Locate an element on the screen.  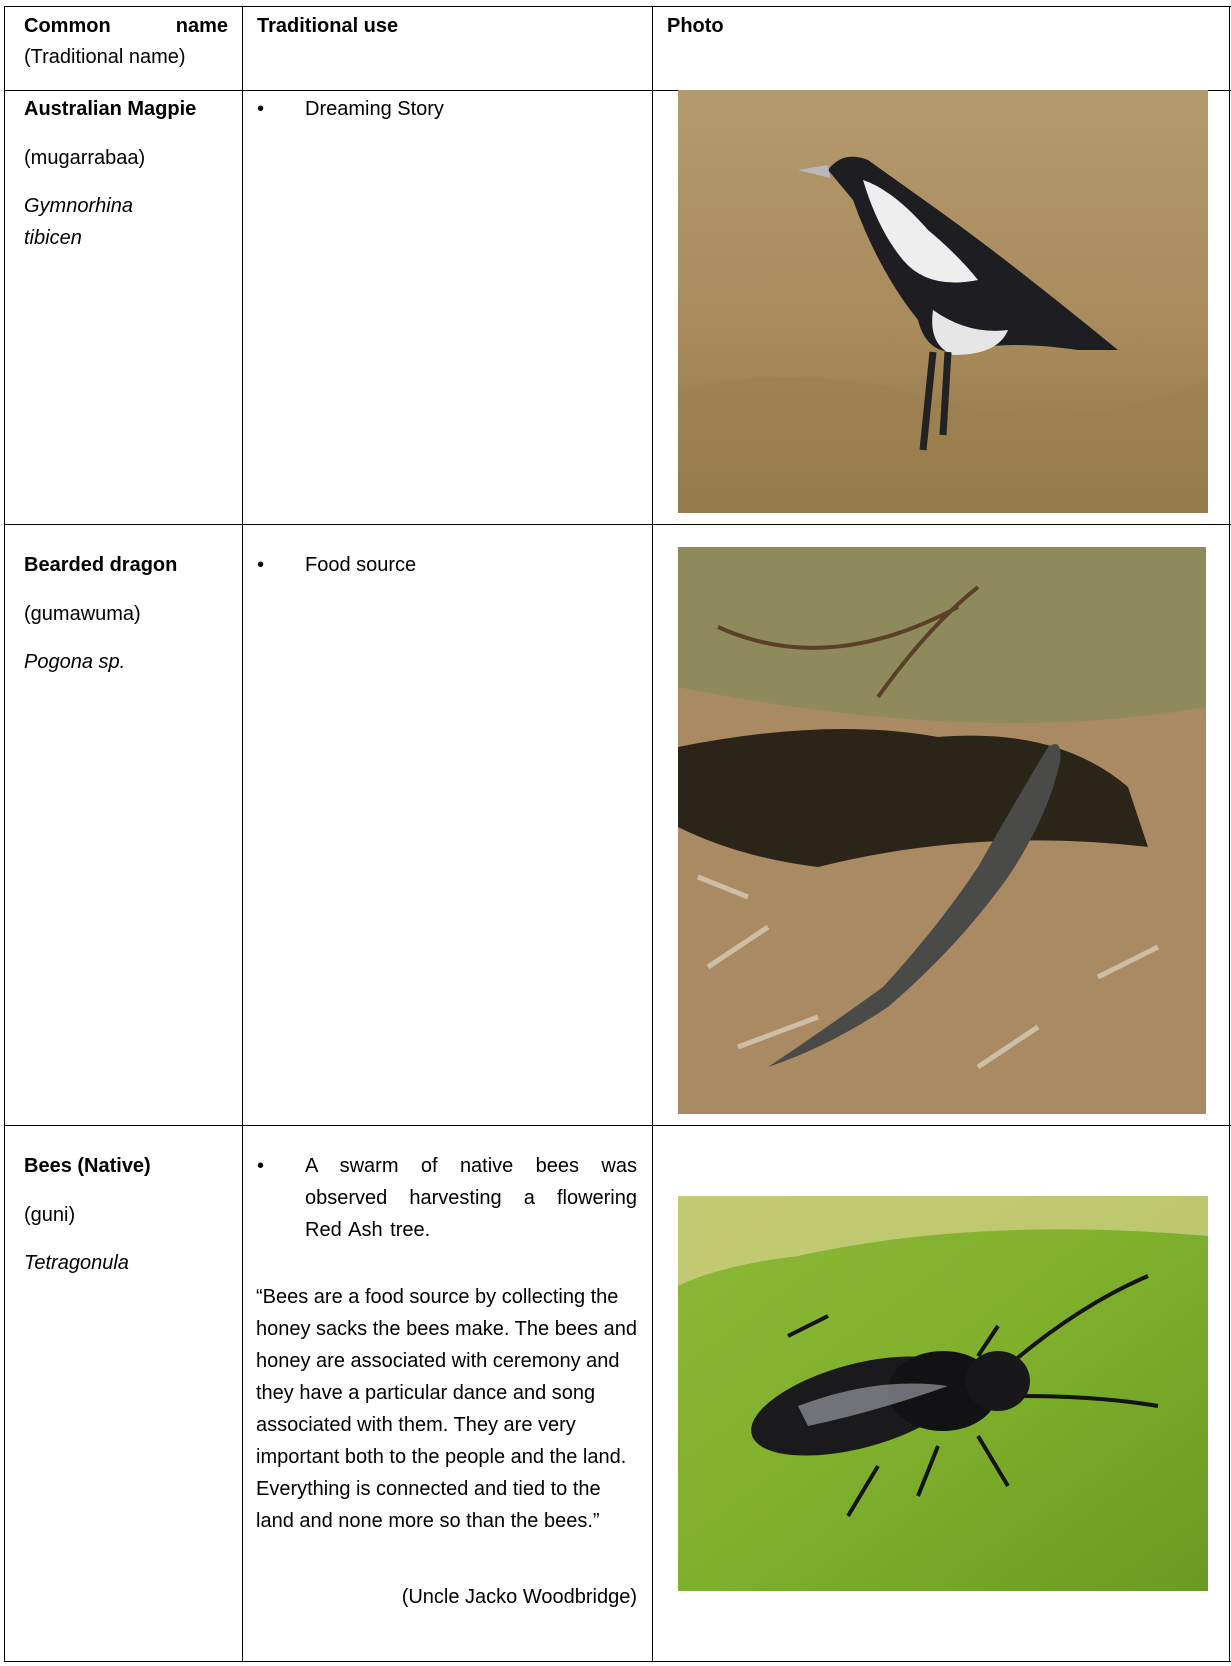
traditional-name: (guni) is located at coordinates (50, 1215).